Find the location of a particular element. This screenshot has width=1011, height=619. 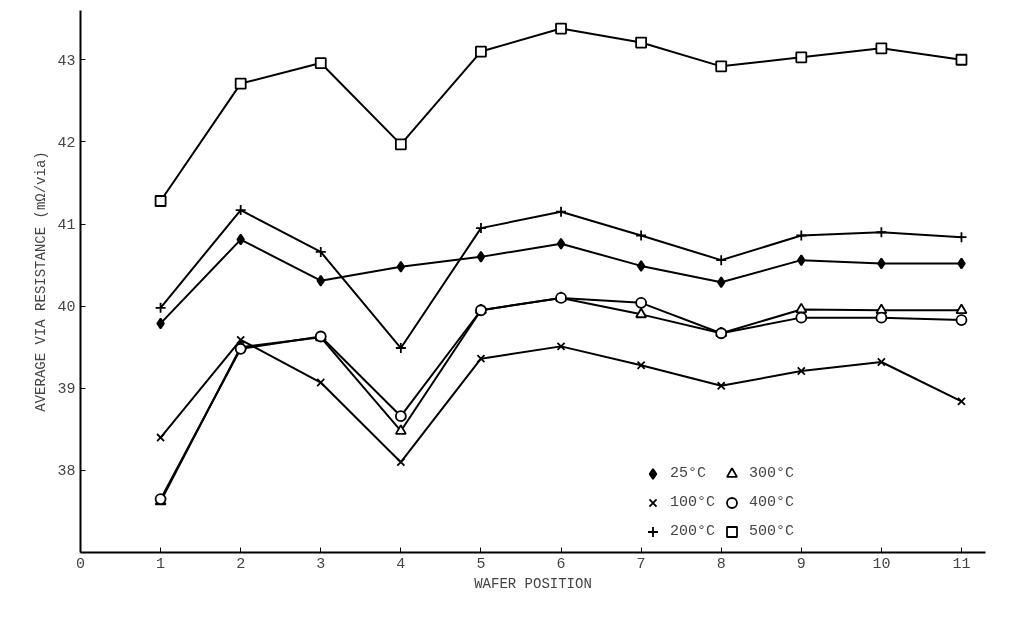

y-tick-label: 43 is located at coordinates (66, 61).